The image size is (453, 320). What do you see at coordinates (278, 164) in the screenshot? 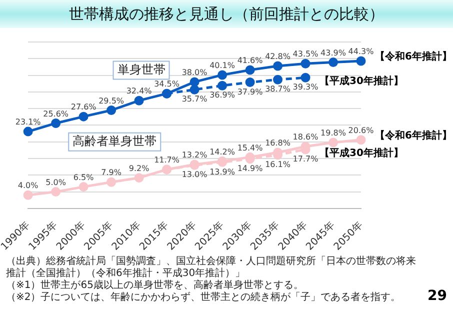
I see `data-label: 16.1%` at bounding box center [278, 164].